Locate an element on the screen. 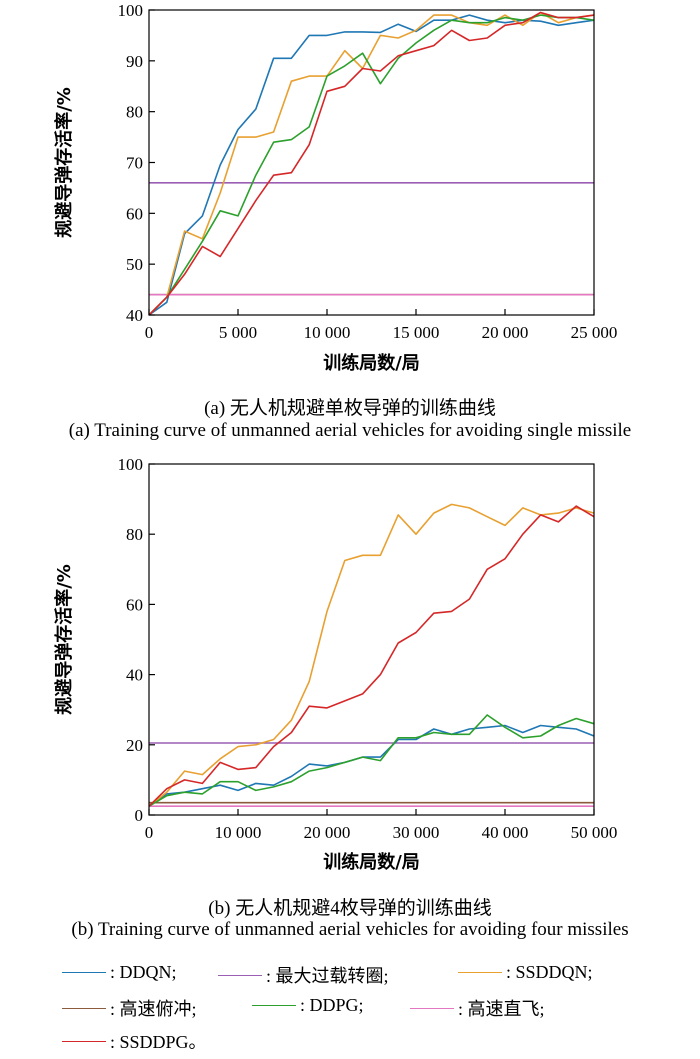 The height and width of the screenshot is (1059, 700). legend-swatch-ssddpg is located at coordinates (84, 1041).